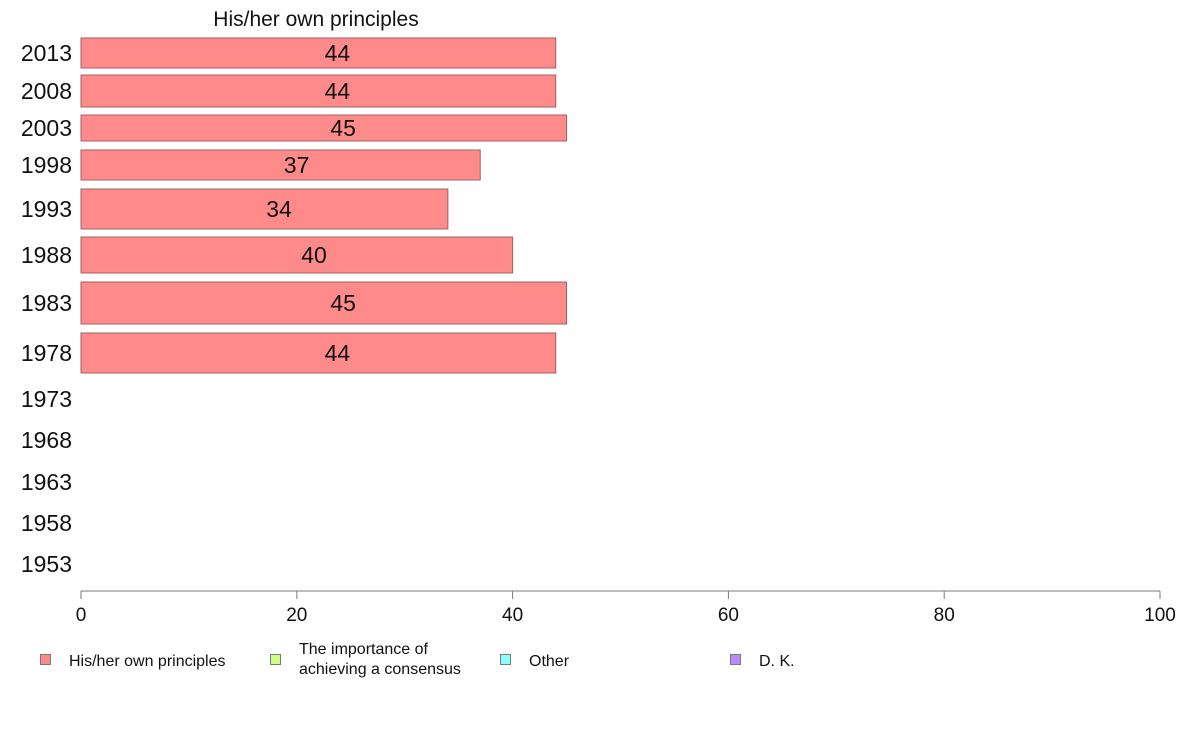 Image resolution: width=1188 pixels, height=736 pixels. I want to click on y-tick-label: 1963, so click(46, 482).